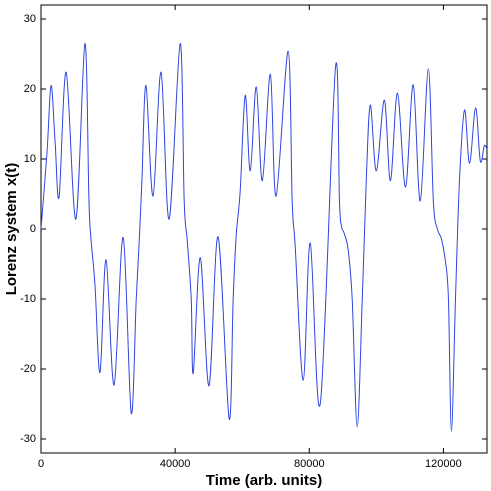 This screenshot has height=491, width=491. I want to click on y-tick-label: 30, so click(30, 19).